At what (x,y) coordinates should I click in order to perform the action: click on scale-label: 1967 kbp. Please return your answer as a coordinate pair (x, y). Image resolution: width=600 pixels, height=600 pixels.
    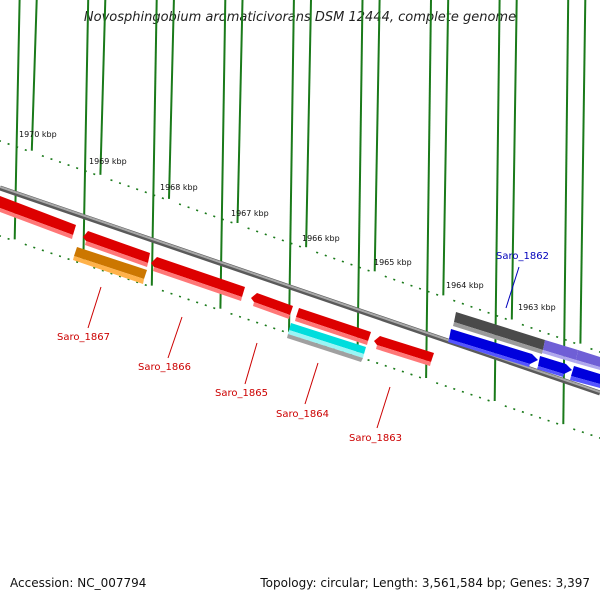
    Looking at the image, I should click on (250, 213).